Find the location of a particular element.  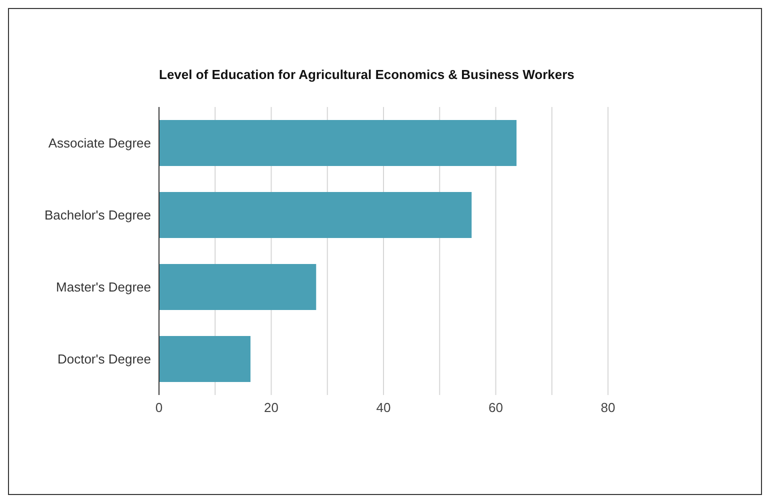

x-tick-label: 20 is located at coordinates (271, 408).